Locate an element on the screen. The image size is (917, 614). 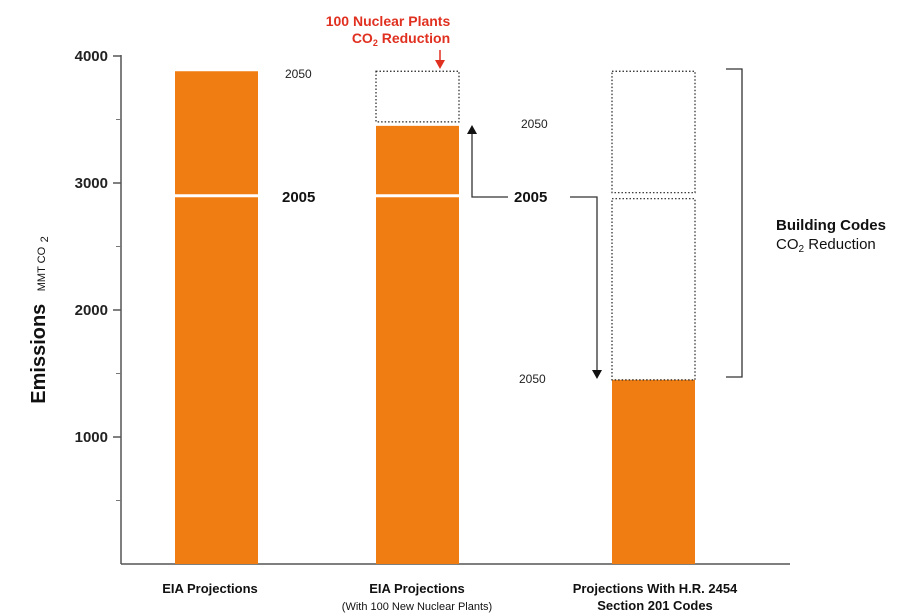
y-ticks: 4000 3000 2000 1000 is located at coordinates (98, 247).